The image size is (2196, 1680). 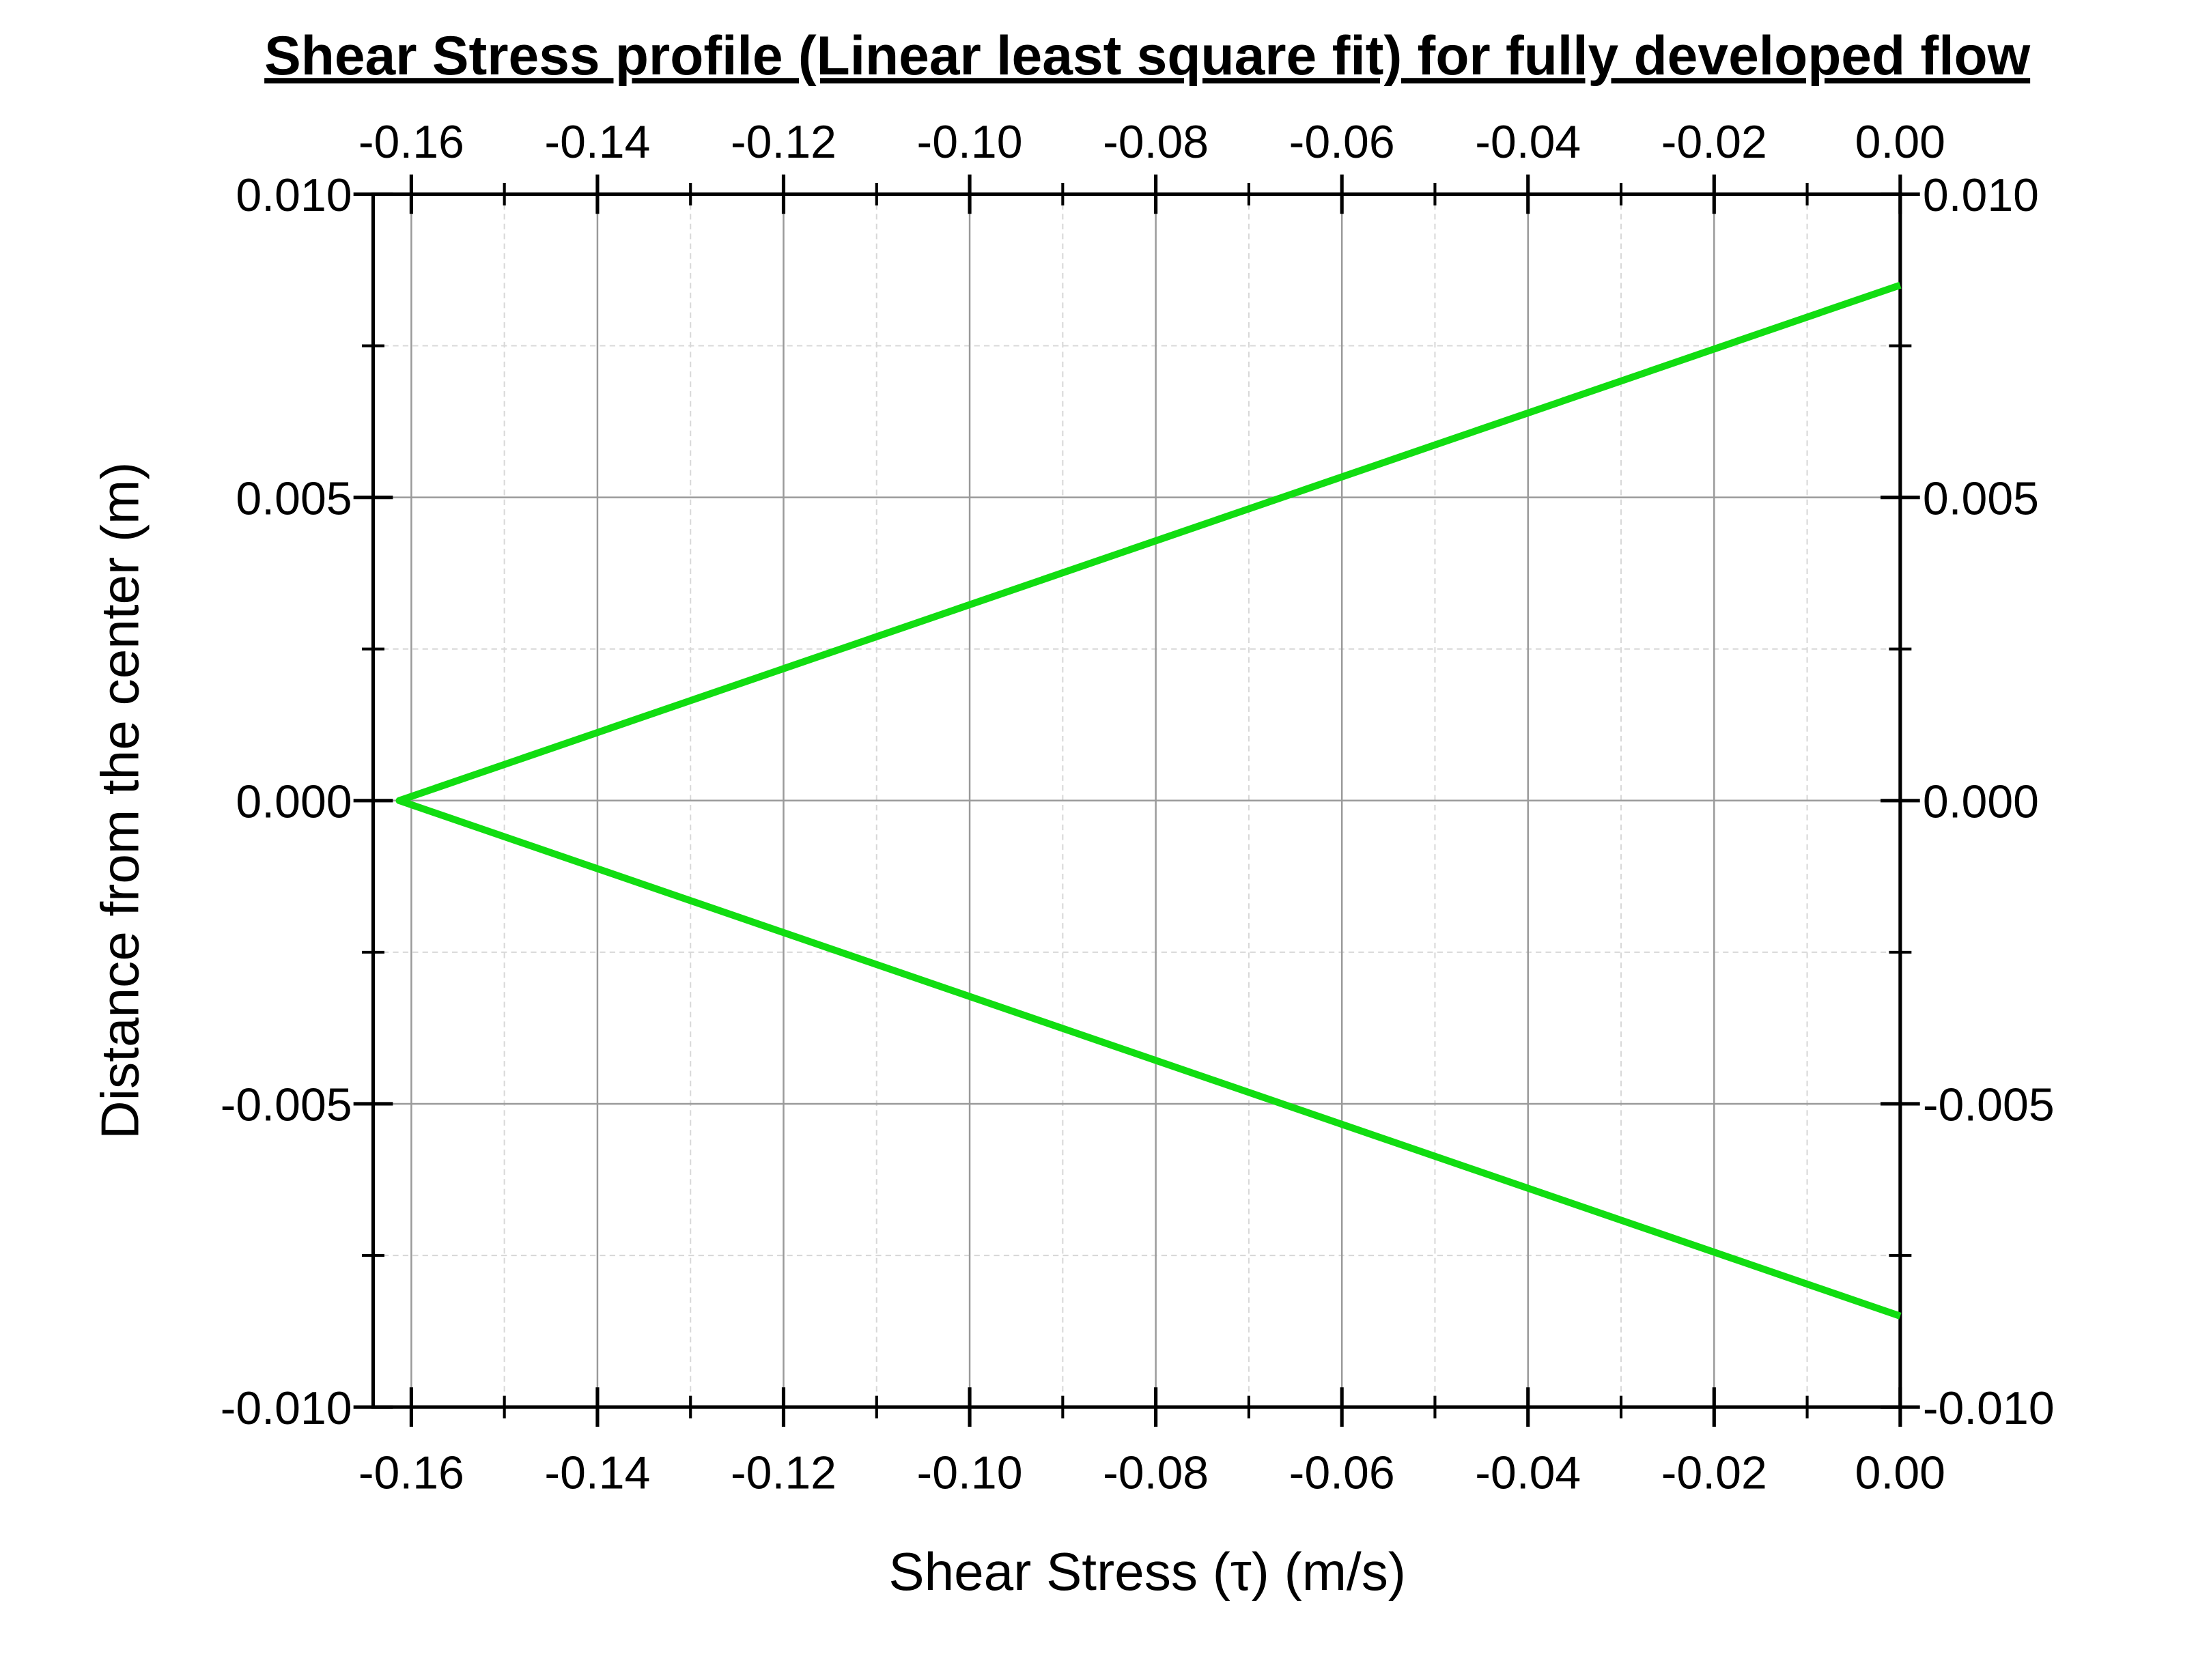 What do you see at coordinates (287, 1105) in the screenshot?
I see `y-tick-label: -0.005` at bounding box center [287, 1105].